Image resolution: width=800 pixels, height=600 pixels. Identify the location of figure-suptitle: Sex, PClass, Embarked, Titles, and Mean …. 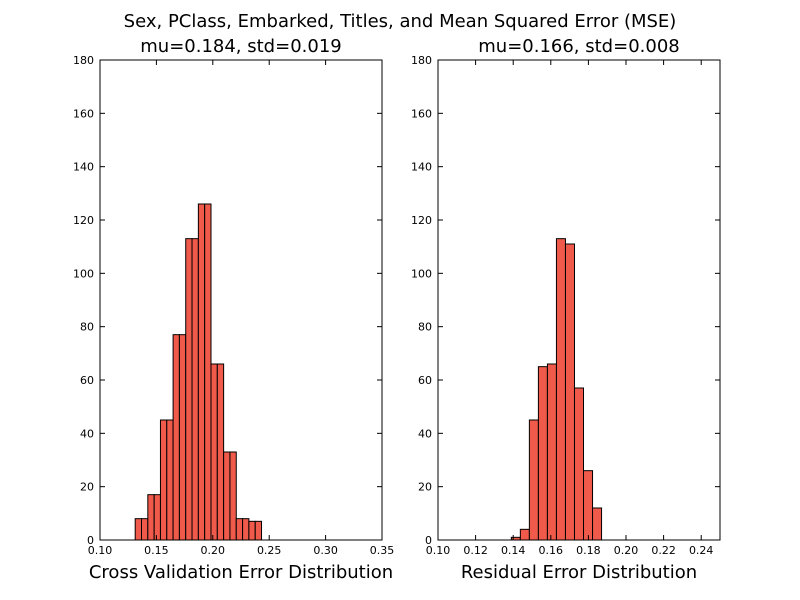
(400, 21).